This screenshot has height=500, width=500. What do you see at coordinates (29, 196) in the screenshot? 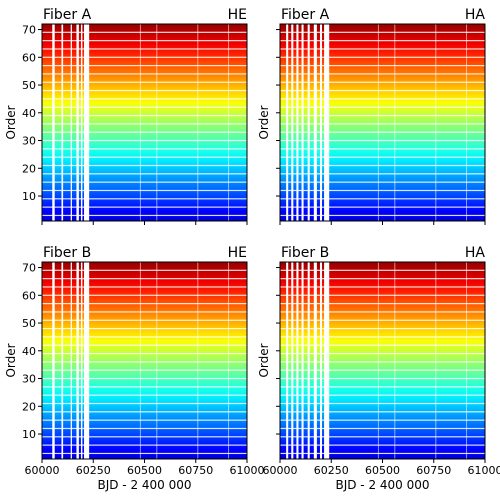
I see `y-tick-label: 10` at bounding box center [29, 196].